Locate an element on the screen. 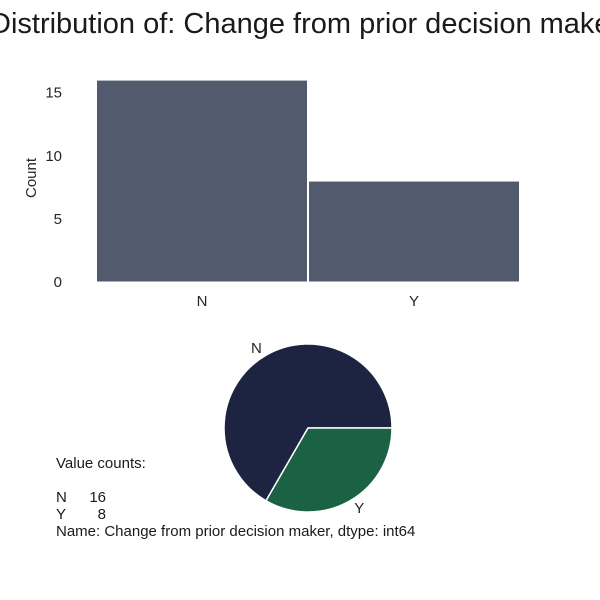 Image resolution: width=600 pixels, height=600 pixels. value-counts-row: N 16 is located at coordinates (235, 497).